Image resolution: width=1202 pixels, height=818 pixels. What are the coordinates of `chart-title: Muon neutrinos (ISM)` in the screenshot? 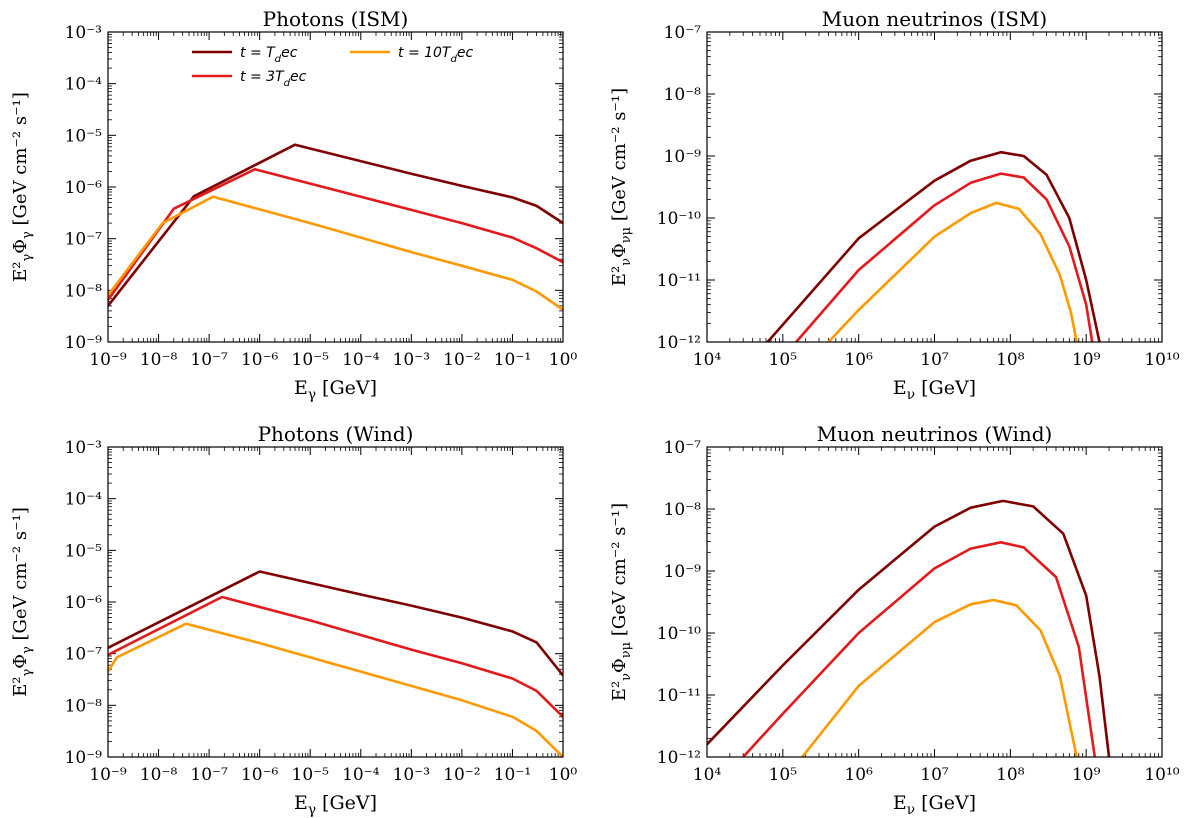 It's located at (934, 19).